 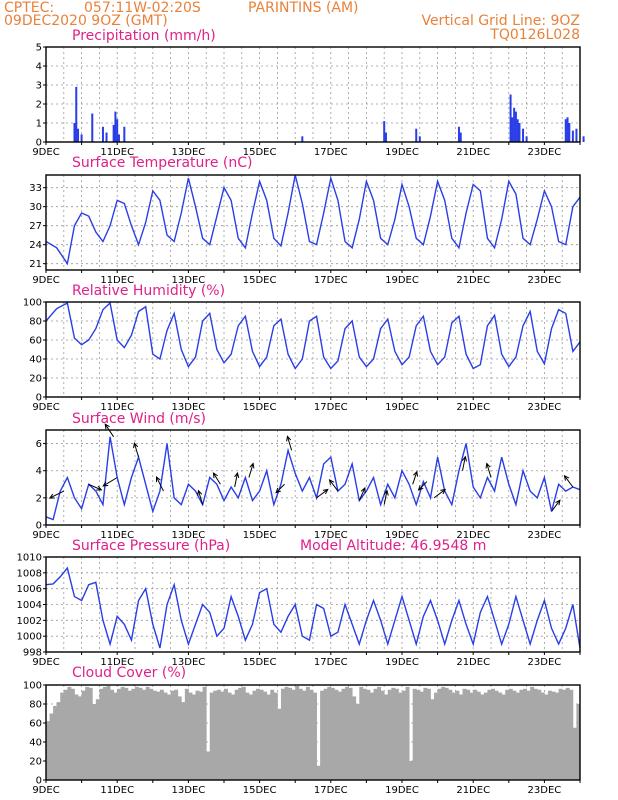 I want to click on temp-xtick-label: 9DEC, so click(x=45, y=280).